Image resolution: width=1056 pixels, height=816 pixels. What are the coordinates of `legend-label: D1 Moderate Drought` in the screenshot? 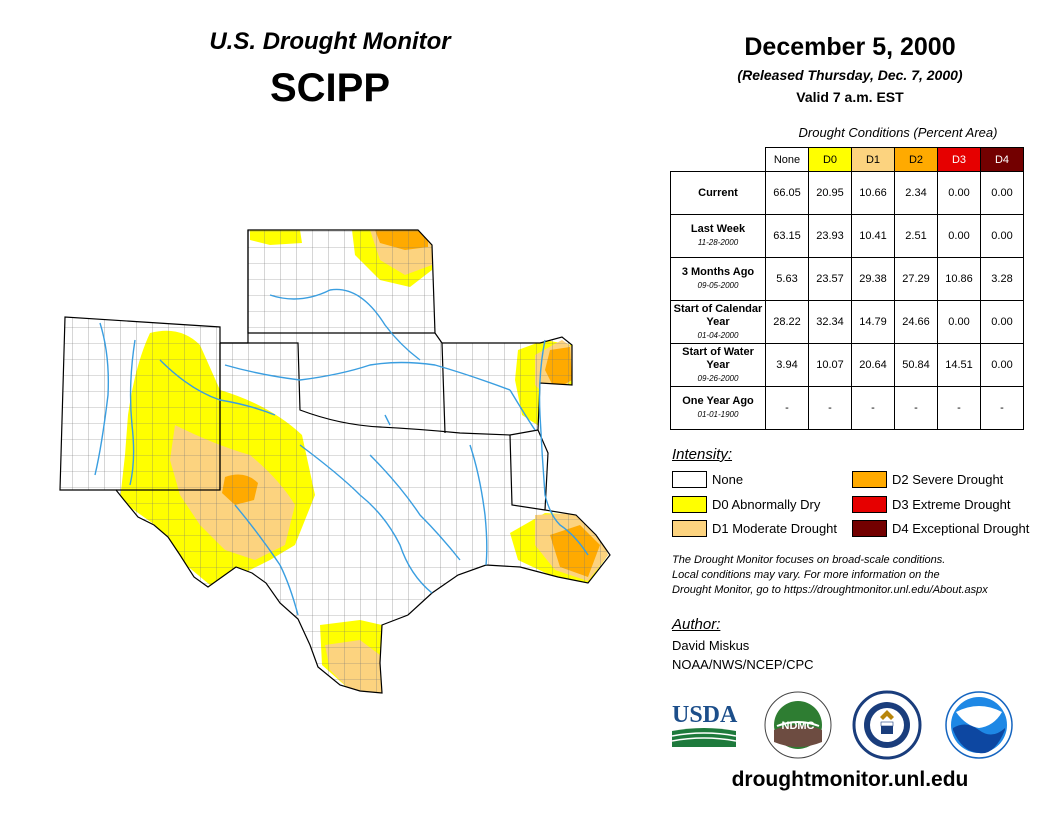 It's located at (775, 528).